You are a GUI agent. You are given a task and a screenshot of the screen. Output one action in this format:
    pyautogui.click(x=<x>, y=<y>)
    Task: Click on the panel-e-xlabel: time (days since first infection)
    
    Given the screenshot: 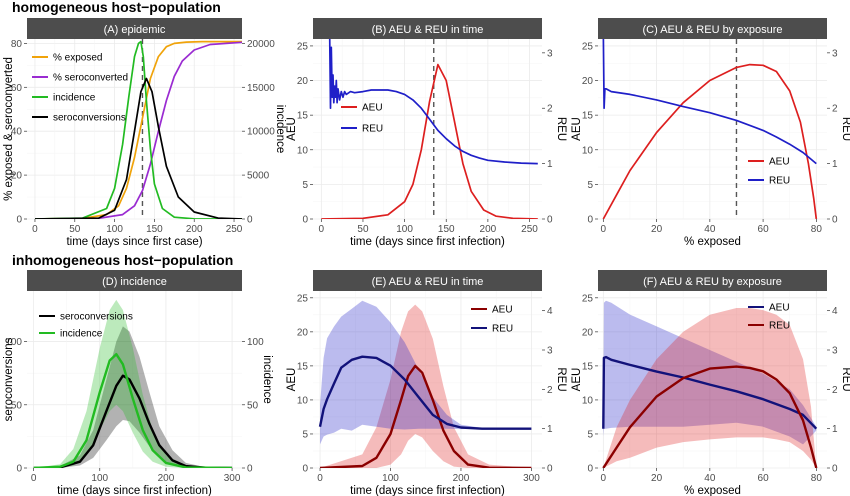 What is the action you would take?
    pyautogui.click(x=427, y=490)
    